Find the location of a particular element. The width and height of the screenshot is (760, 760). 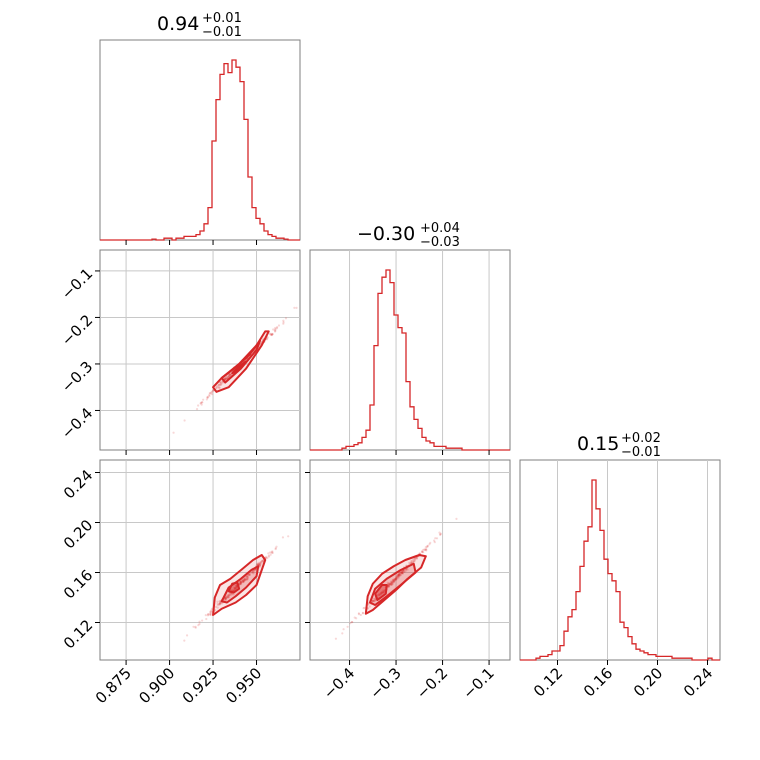

x-tick-label: 0.16 is located at coordinates (598, 682).